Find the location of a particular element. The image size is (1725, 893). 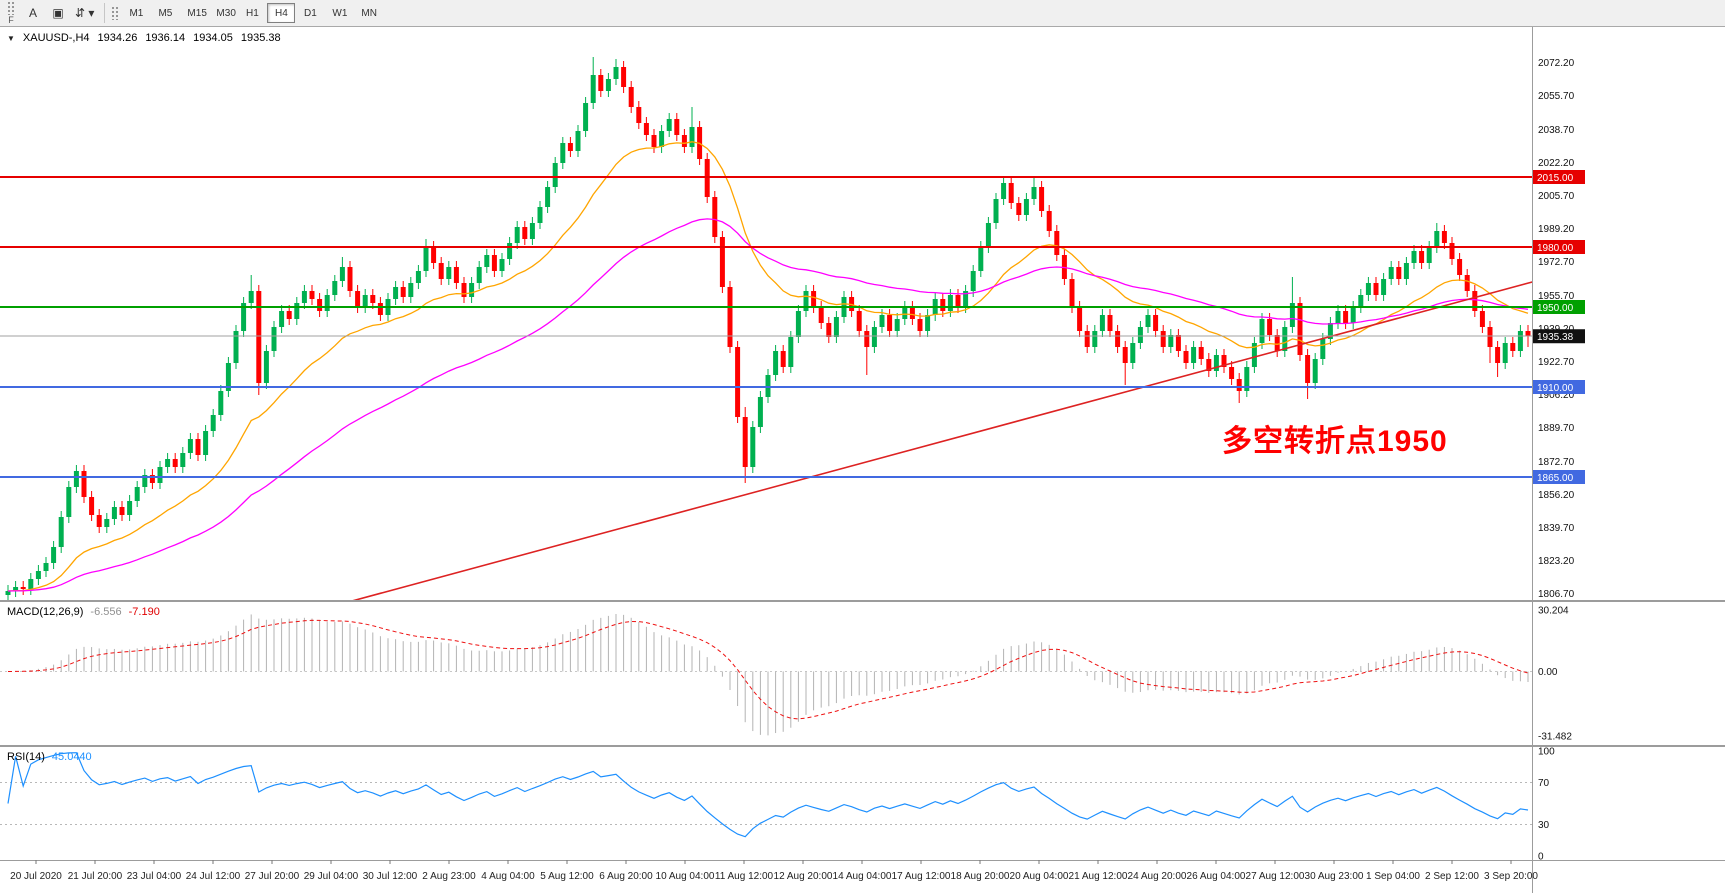

chart-window-tool: ▣ is located at coordinates (58, 13).